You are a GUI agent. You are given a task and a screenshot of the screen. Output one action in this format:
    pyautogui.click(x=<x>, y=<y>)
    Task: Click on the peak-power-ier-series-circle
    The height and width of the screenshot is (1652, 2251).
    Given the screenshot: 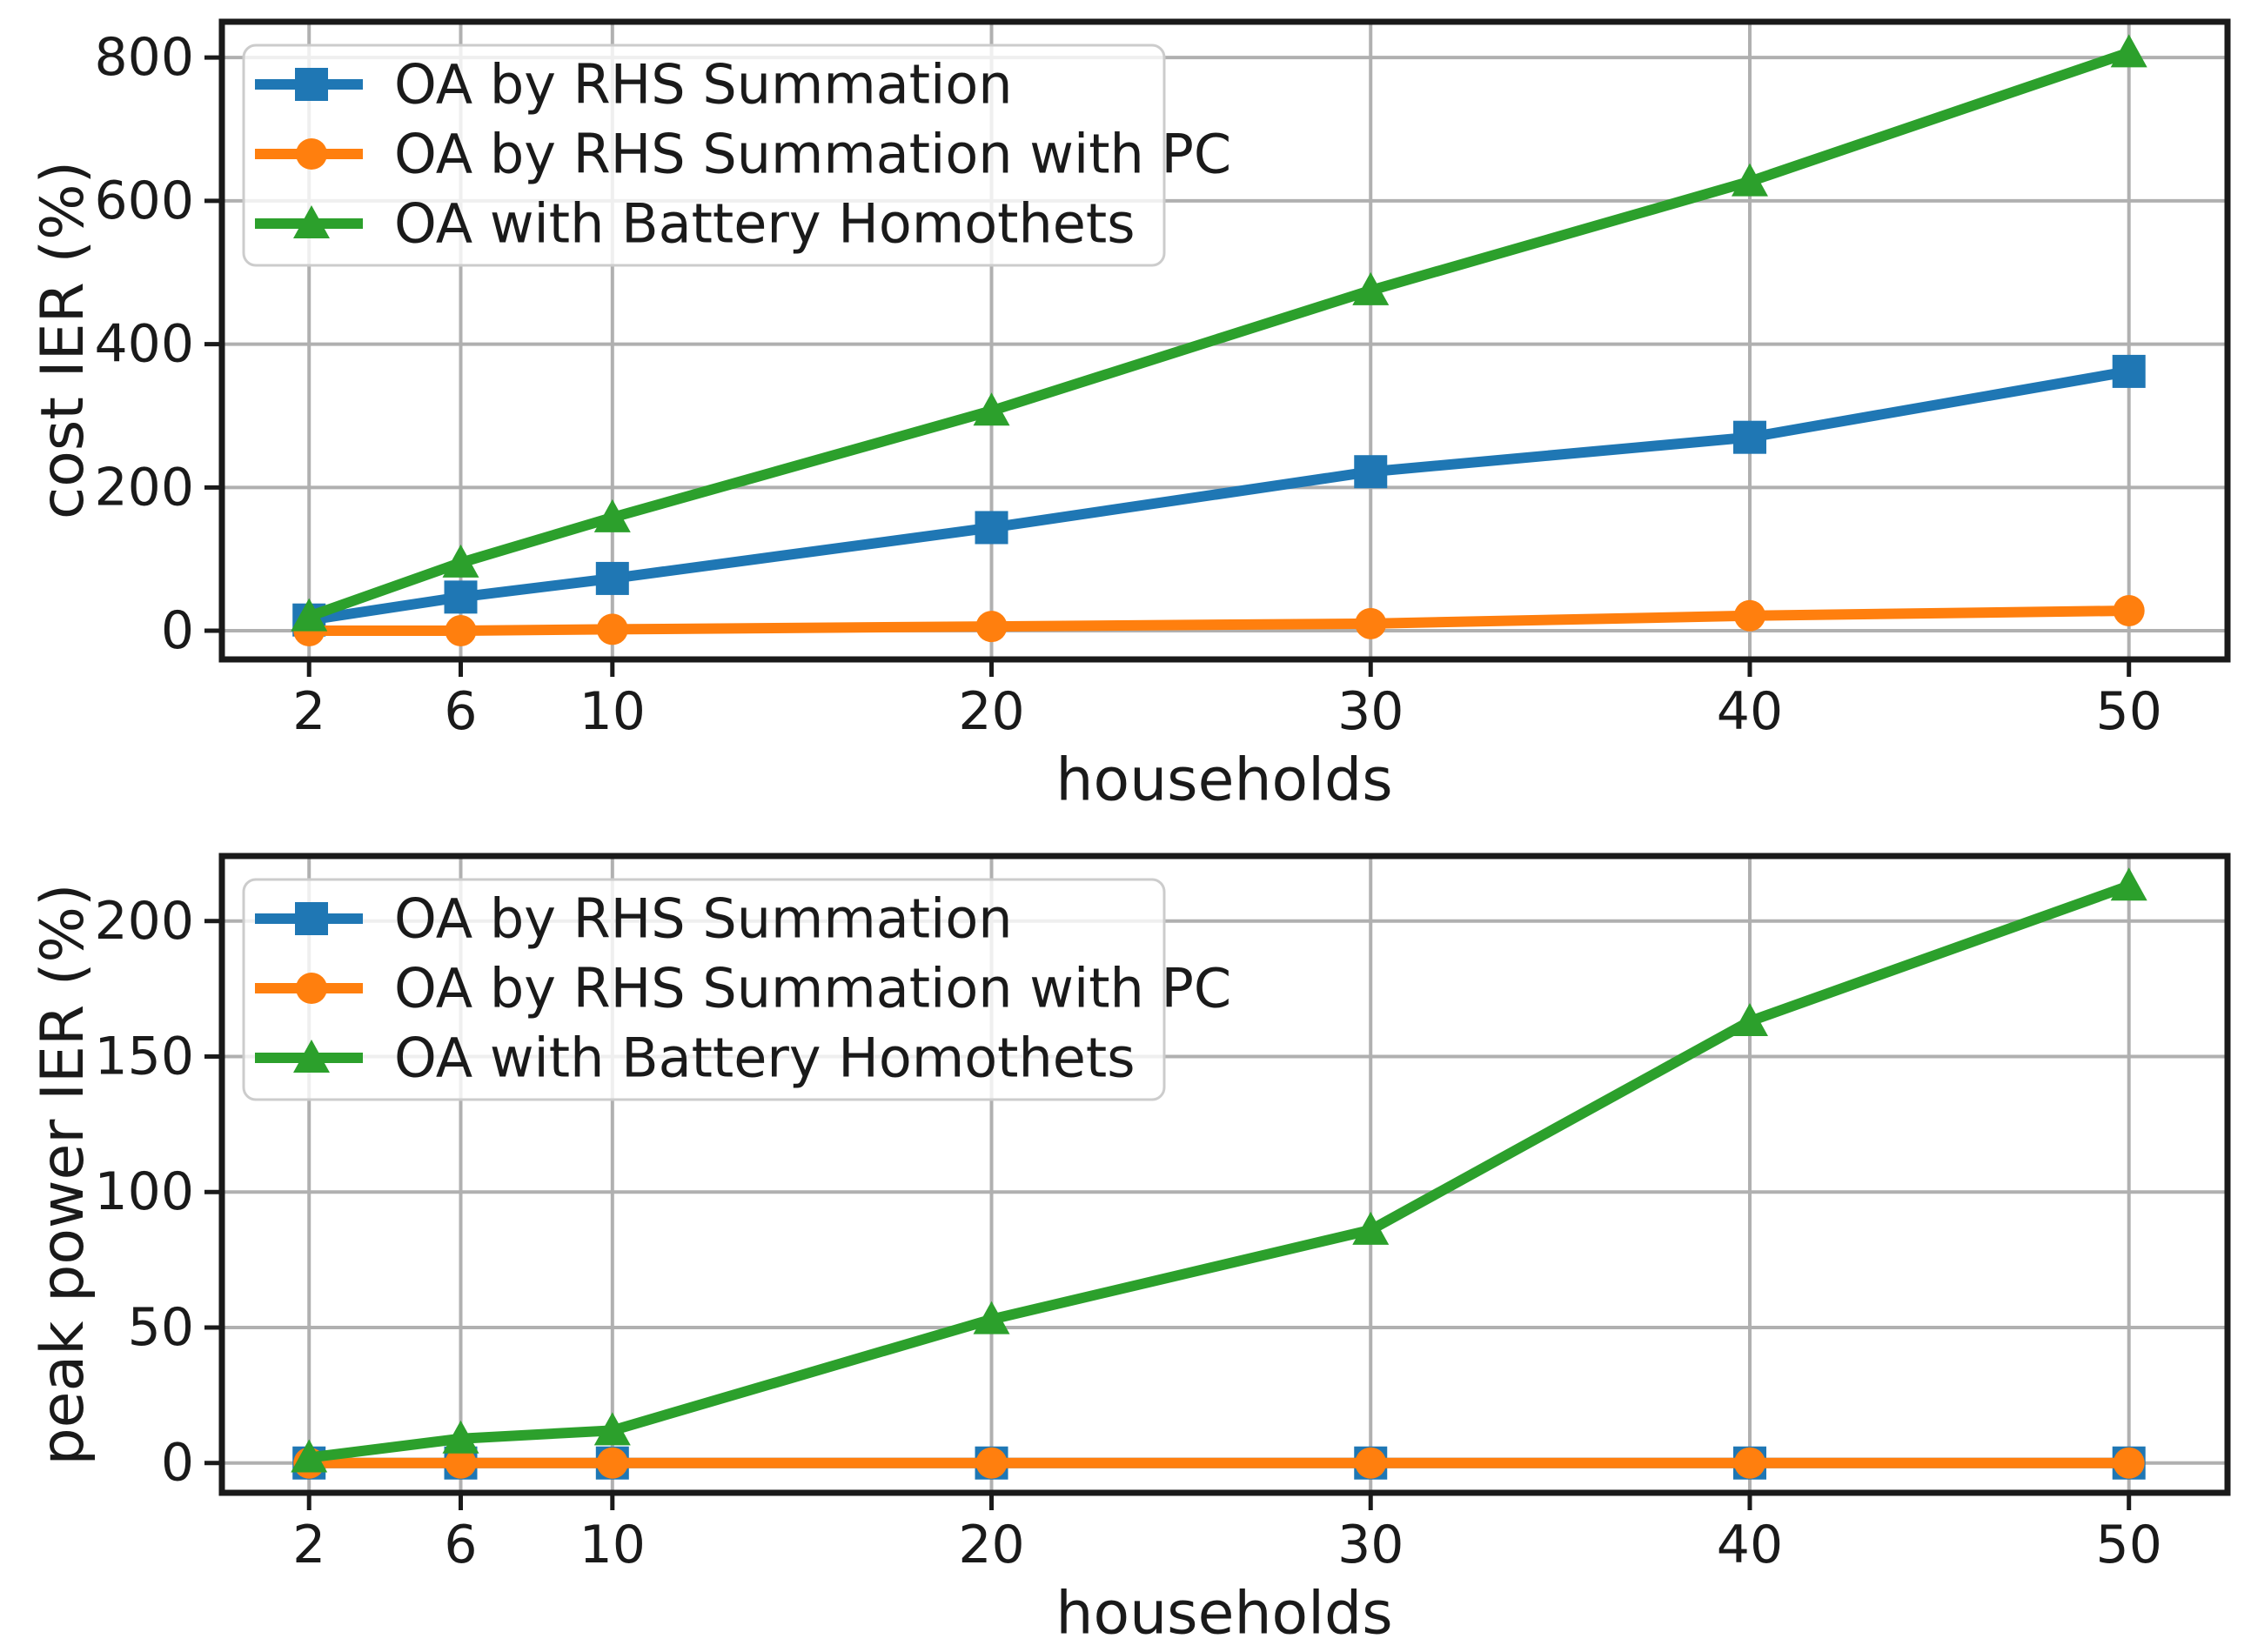 What is the action you would take?
    pyautogui.click(x=1219, y=1463)
    